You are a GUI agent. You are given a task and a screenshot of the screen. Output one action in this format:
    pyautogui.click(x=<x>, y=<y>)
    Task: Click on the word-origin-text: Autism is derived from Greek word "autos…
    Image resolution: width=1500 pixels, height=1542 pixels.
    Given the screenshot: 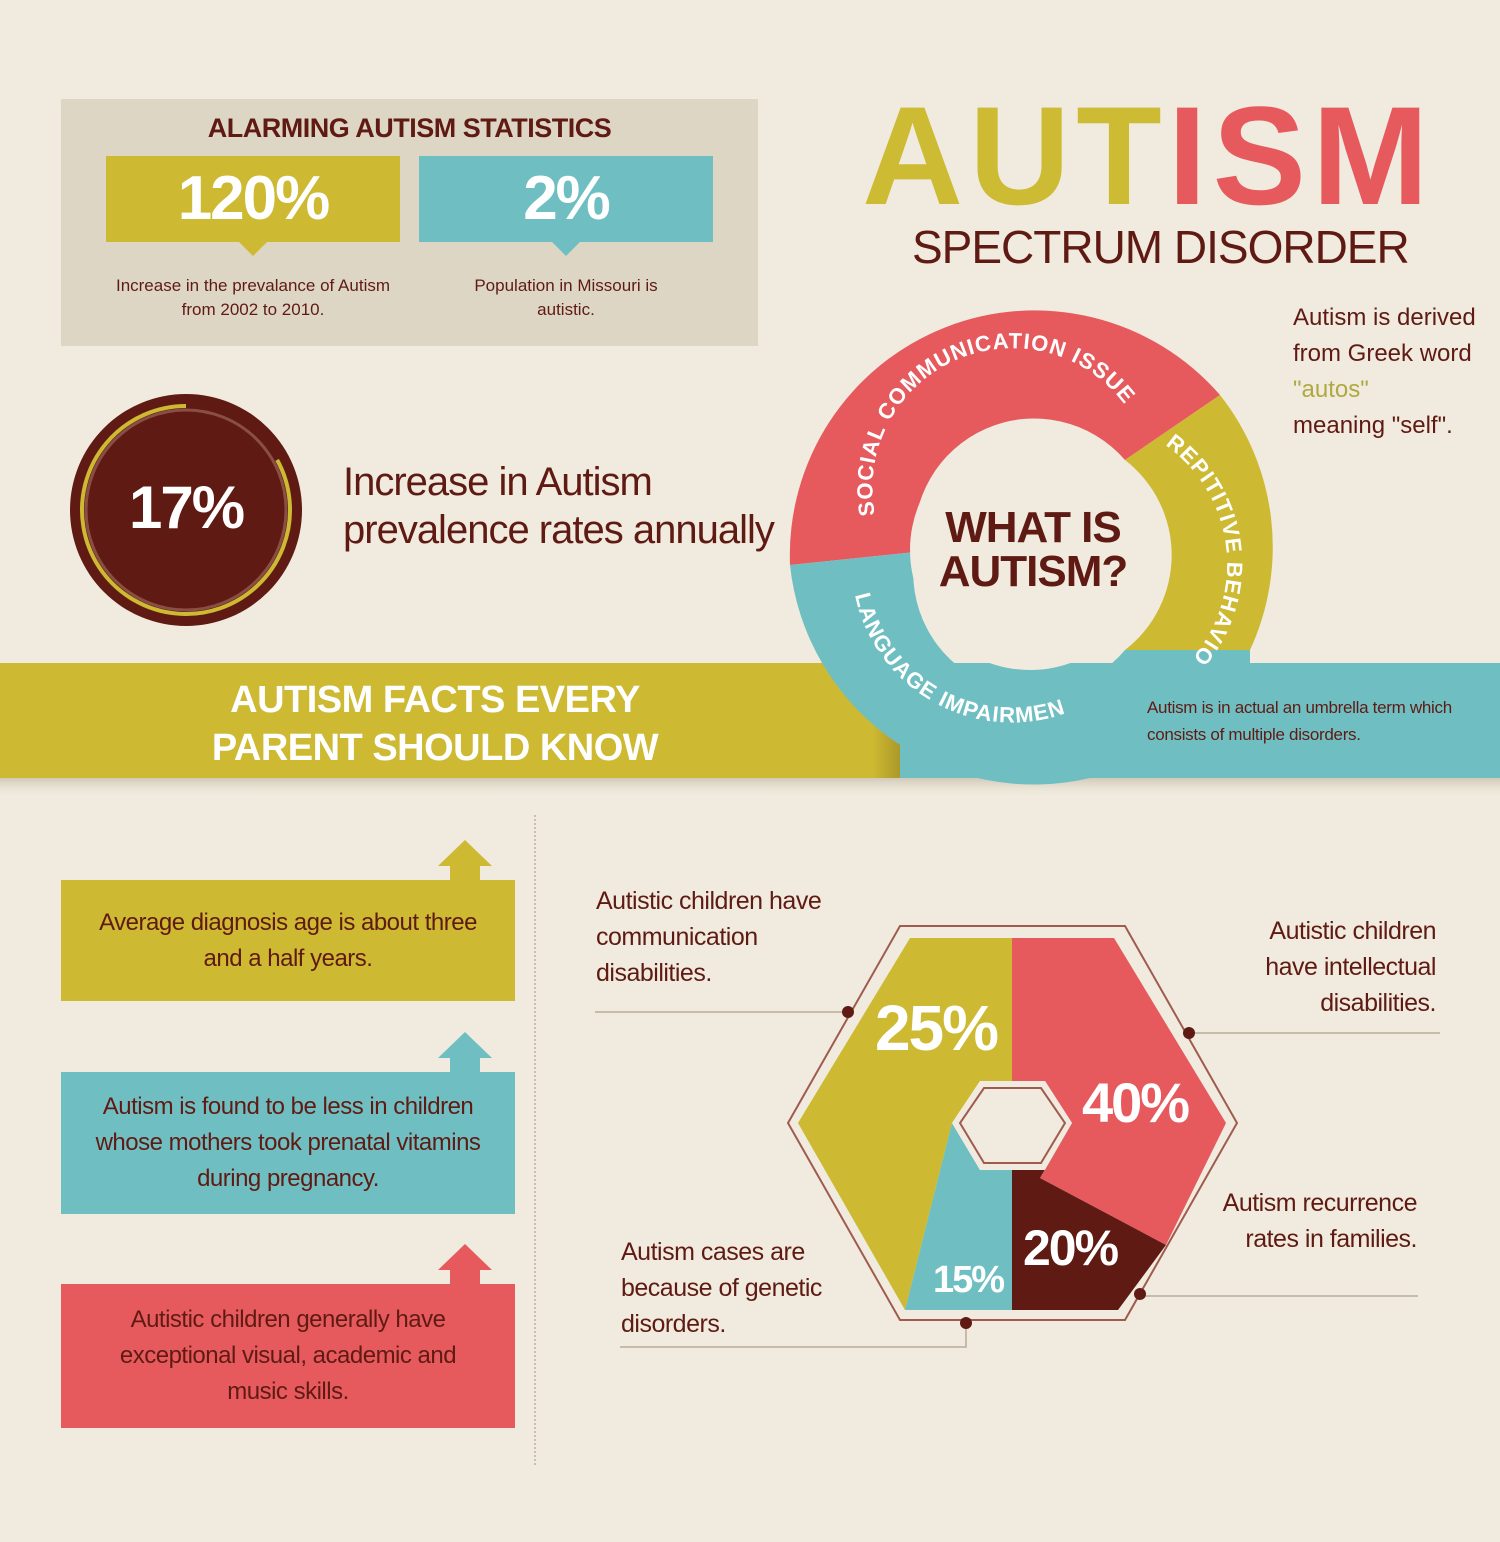 What is the action you would take?
    pyautogui.click(x=1393, y=372)
    